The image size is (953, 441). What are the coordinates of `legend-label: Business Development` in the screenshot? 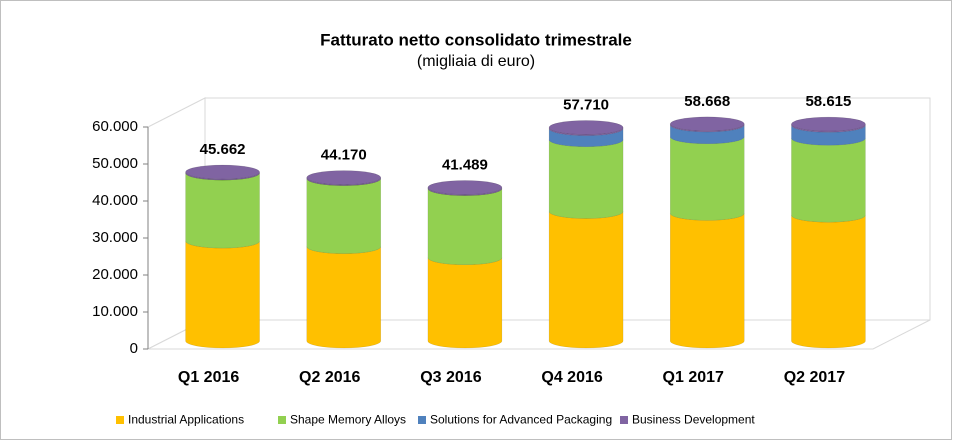 It's located at (693, 420).